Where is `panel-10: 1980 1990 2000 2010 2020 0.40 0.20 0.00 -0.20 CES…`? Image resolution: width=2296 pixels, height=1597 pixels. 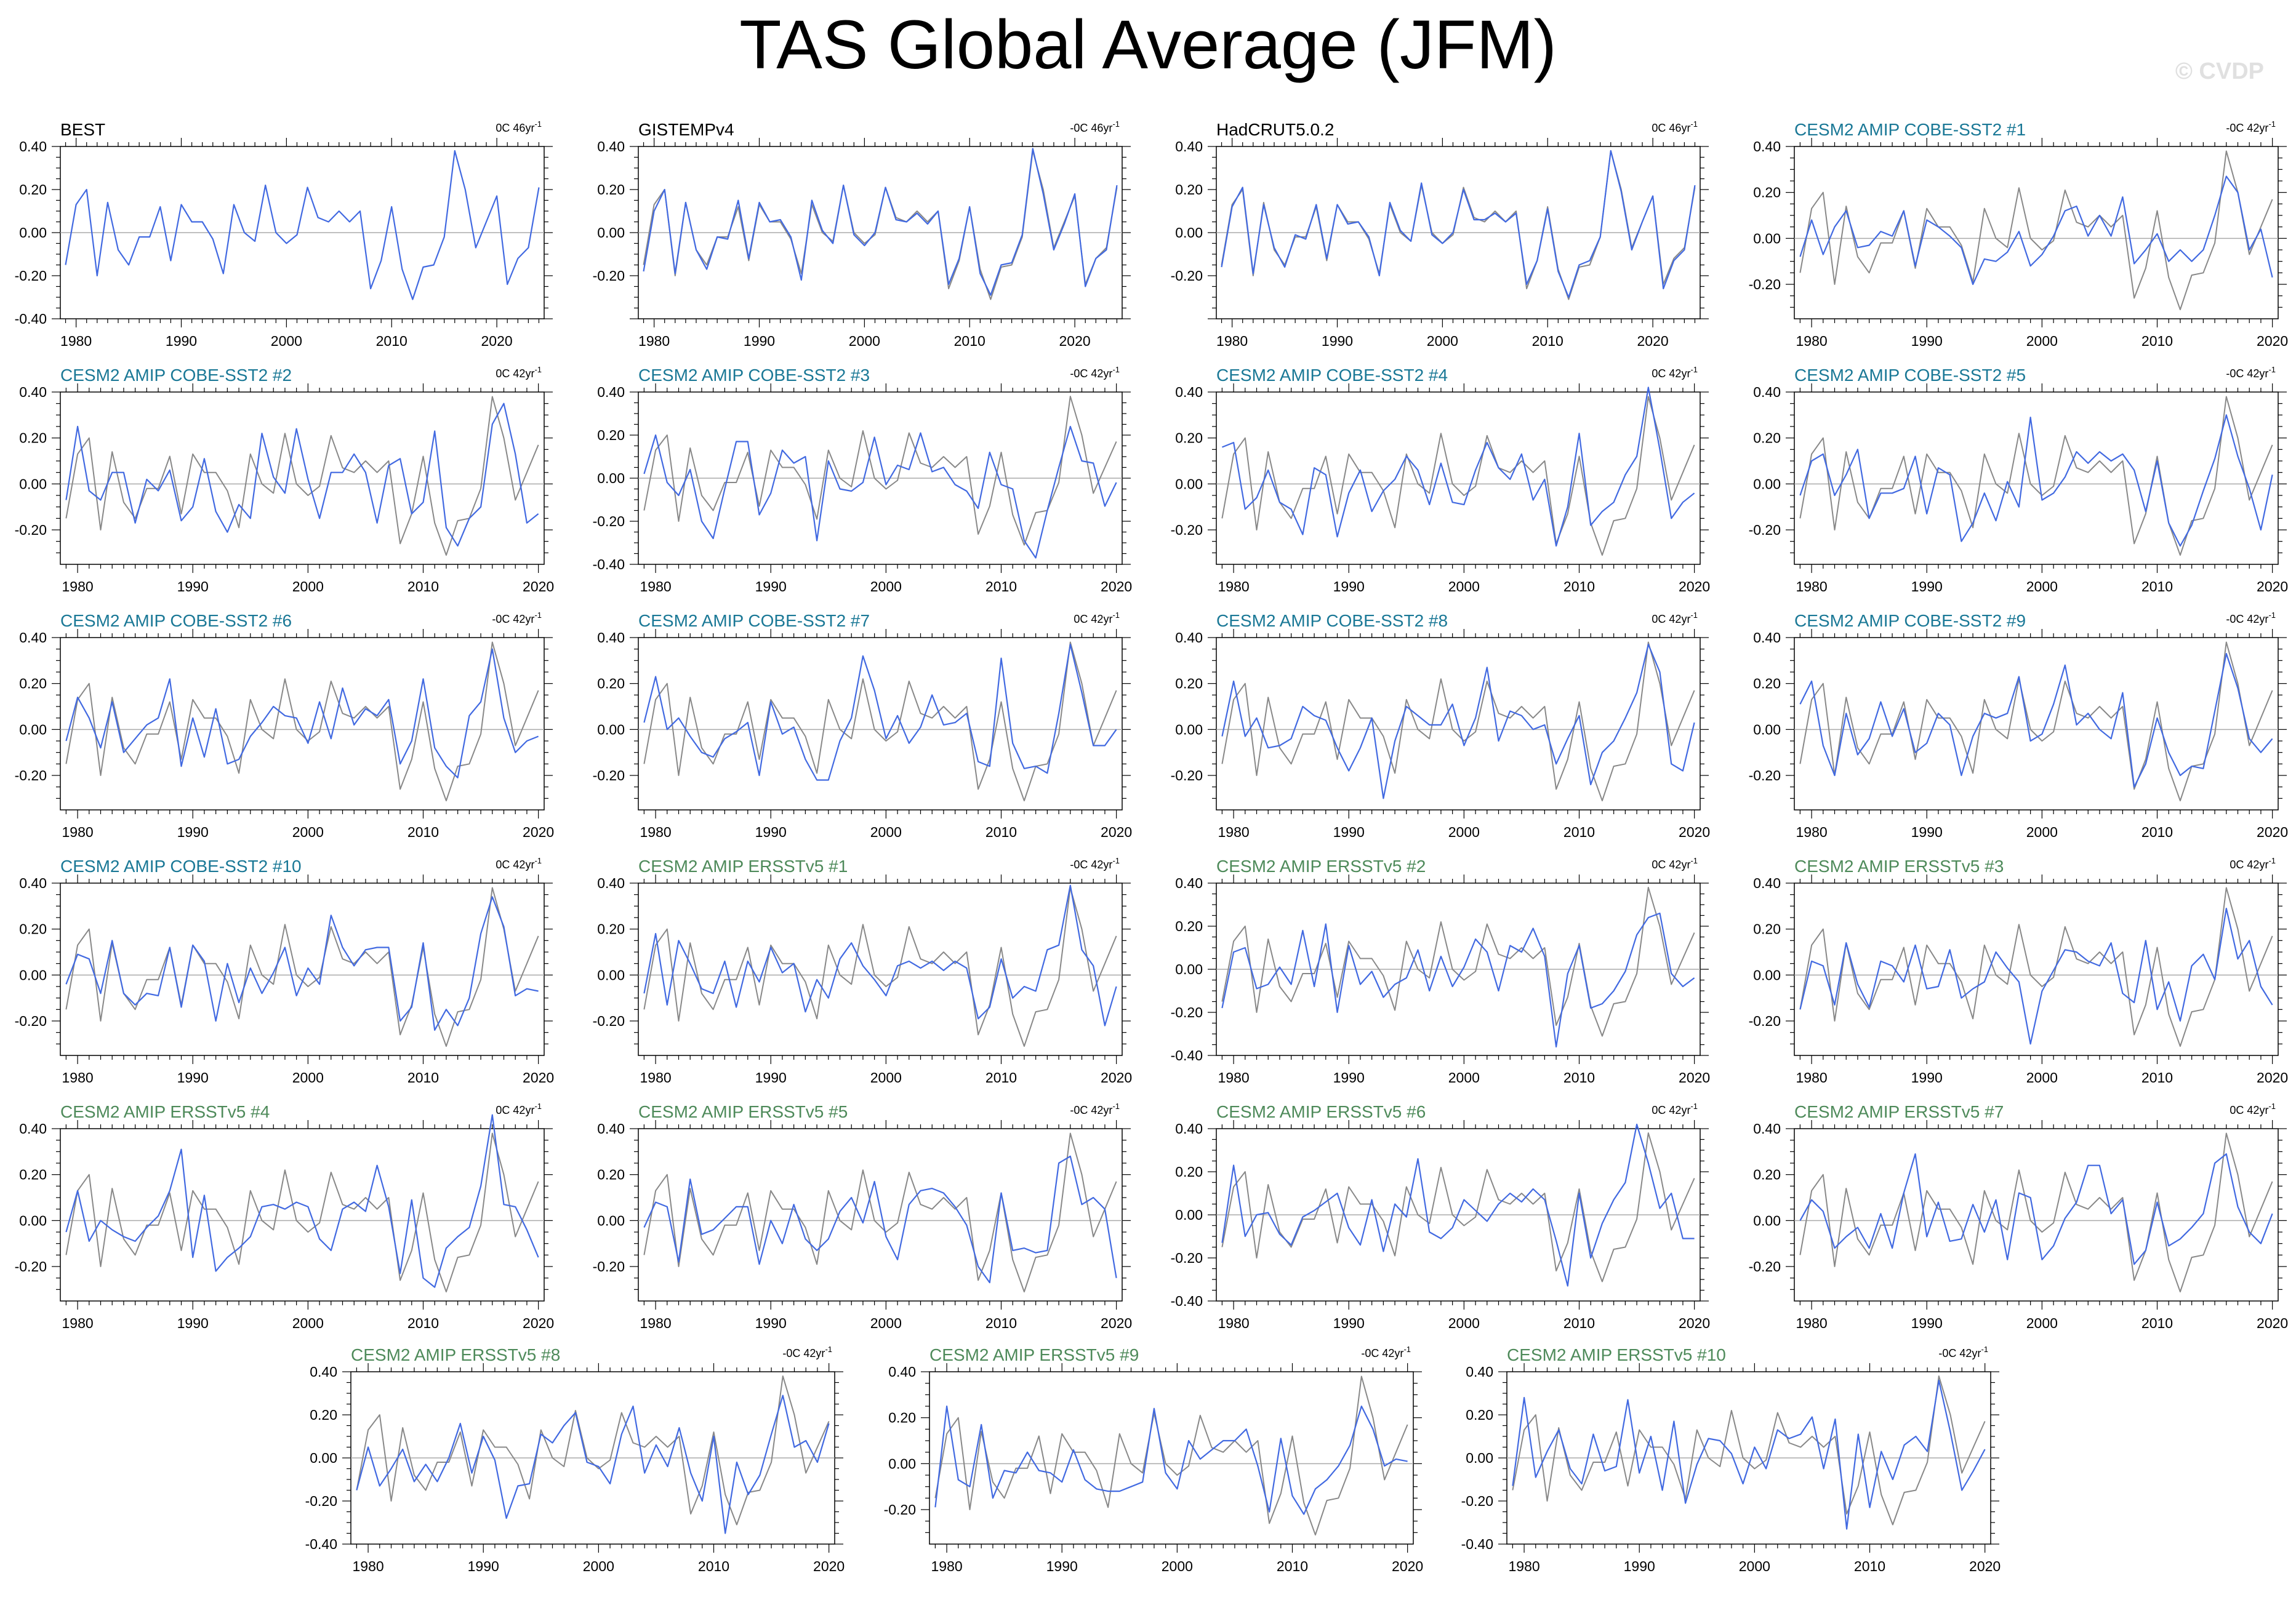
panel-10: 1980 1990 2000 2010 2020 0.40 0.20 0.00 -0.20 CES… is located at coordinates (863, 725).